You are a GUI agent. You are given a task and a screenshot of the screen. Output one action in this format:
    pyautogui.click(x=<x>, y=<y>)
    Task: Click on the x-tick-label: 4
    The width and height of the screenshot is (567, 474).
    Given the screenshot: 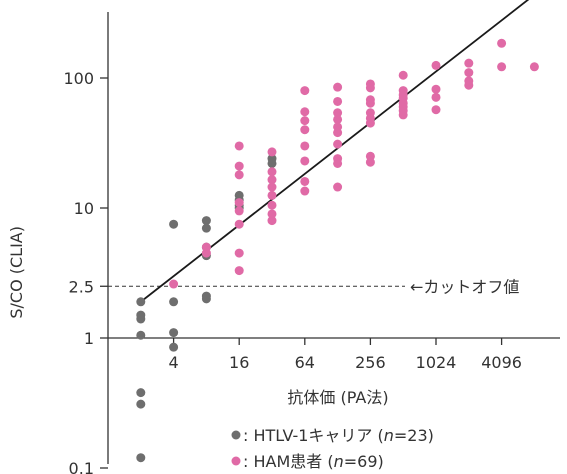 What is the action you would take?
    pyautogui.click(x=174, y=362)
    